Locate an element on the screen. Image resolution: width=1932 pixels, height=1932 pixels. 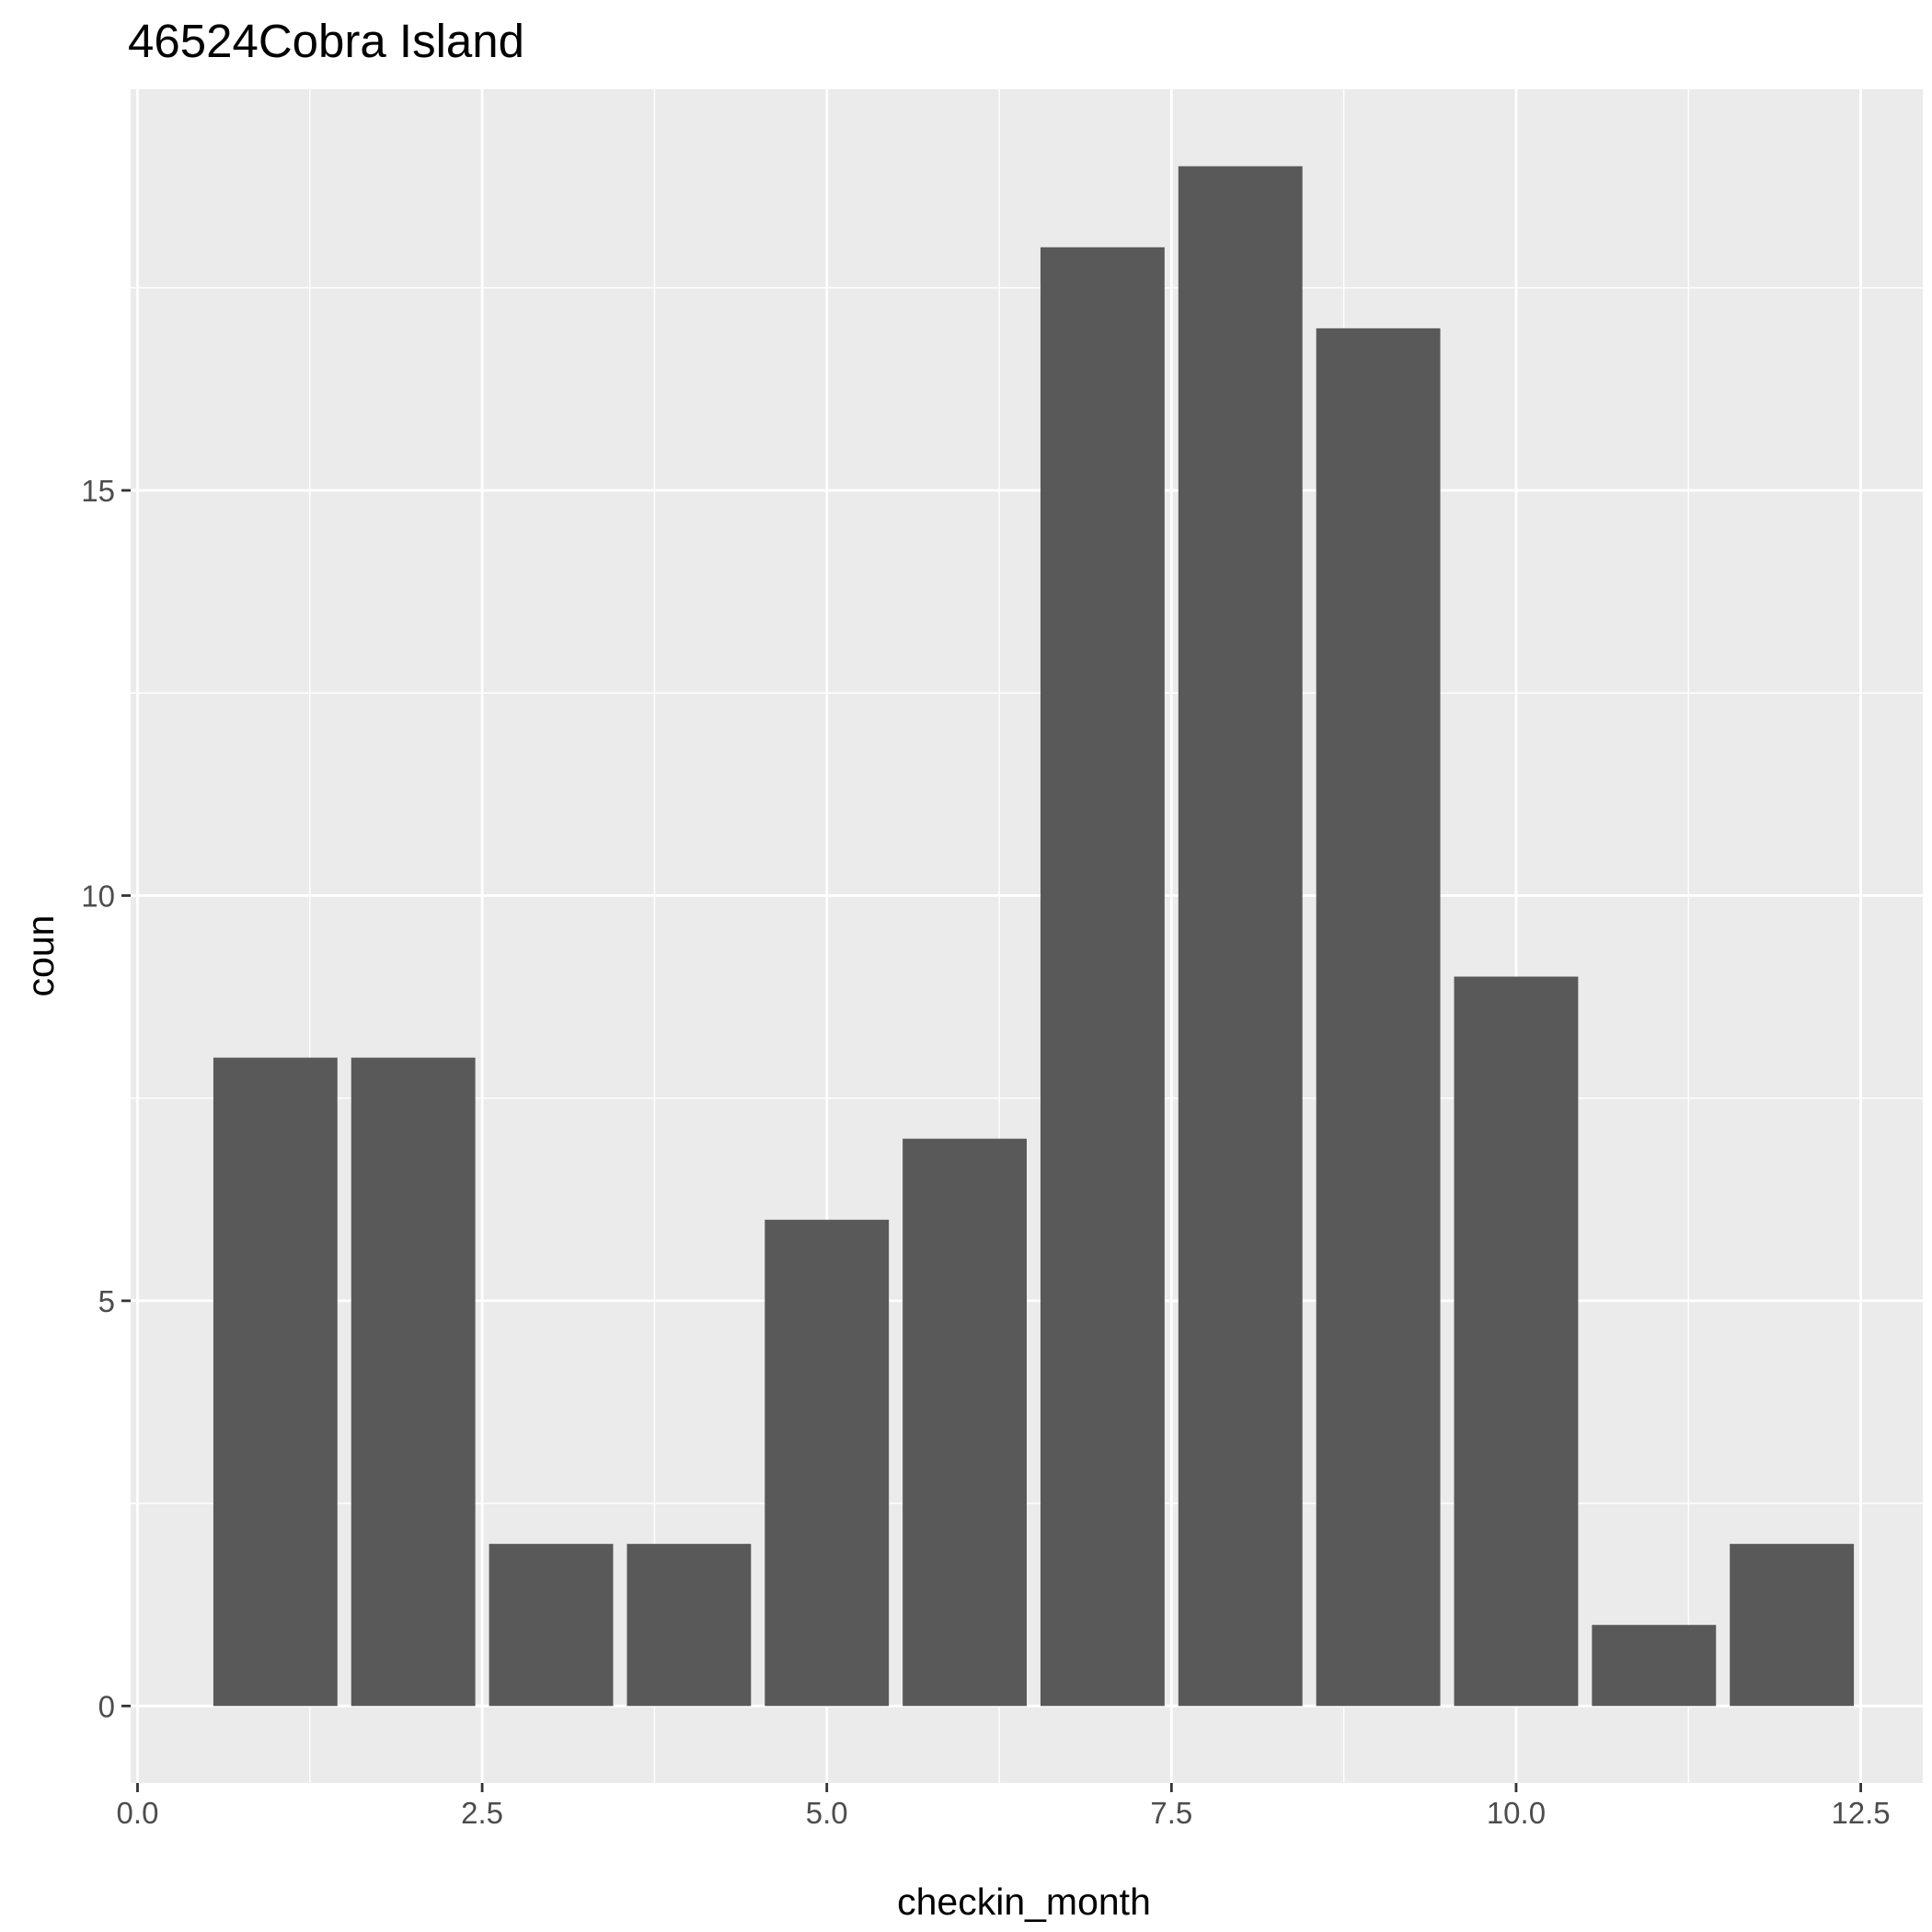
x-tick-label: 0.0 is located at coordinates (138, 1813).